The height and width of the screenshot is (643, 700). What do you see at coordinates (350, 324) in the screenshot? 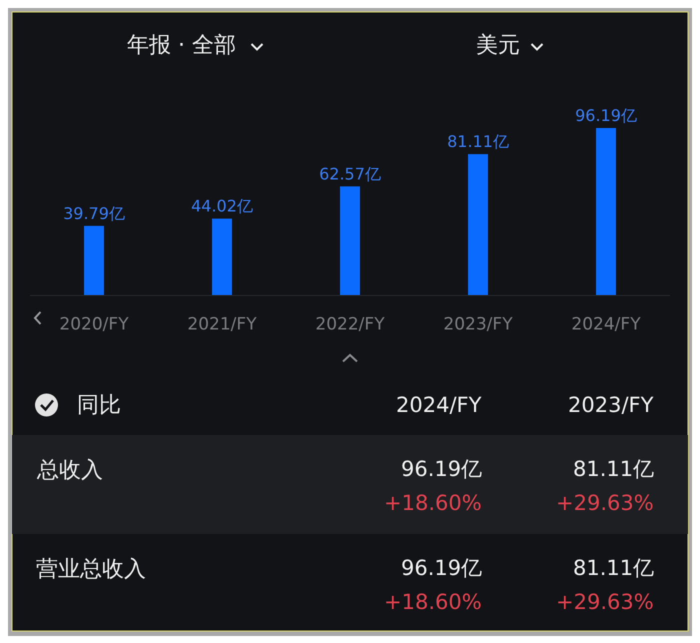
I see `x-tick-label: 2022/FY` at bounding box center [350, 324].